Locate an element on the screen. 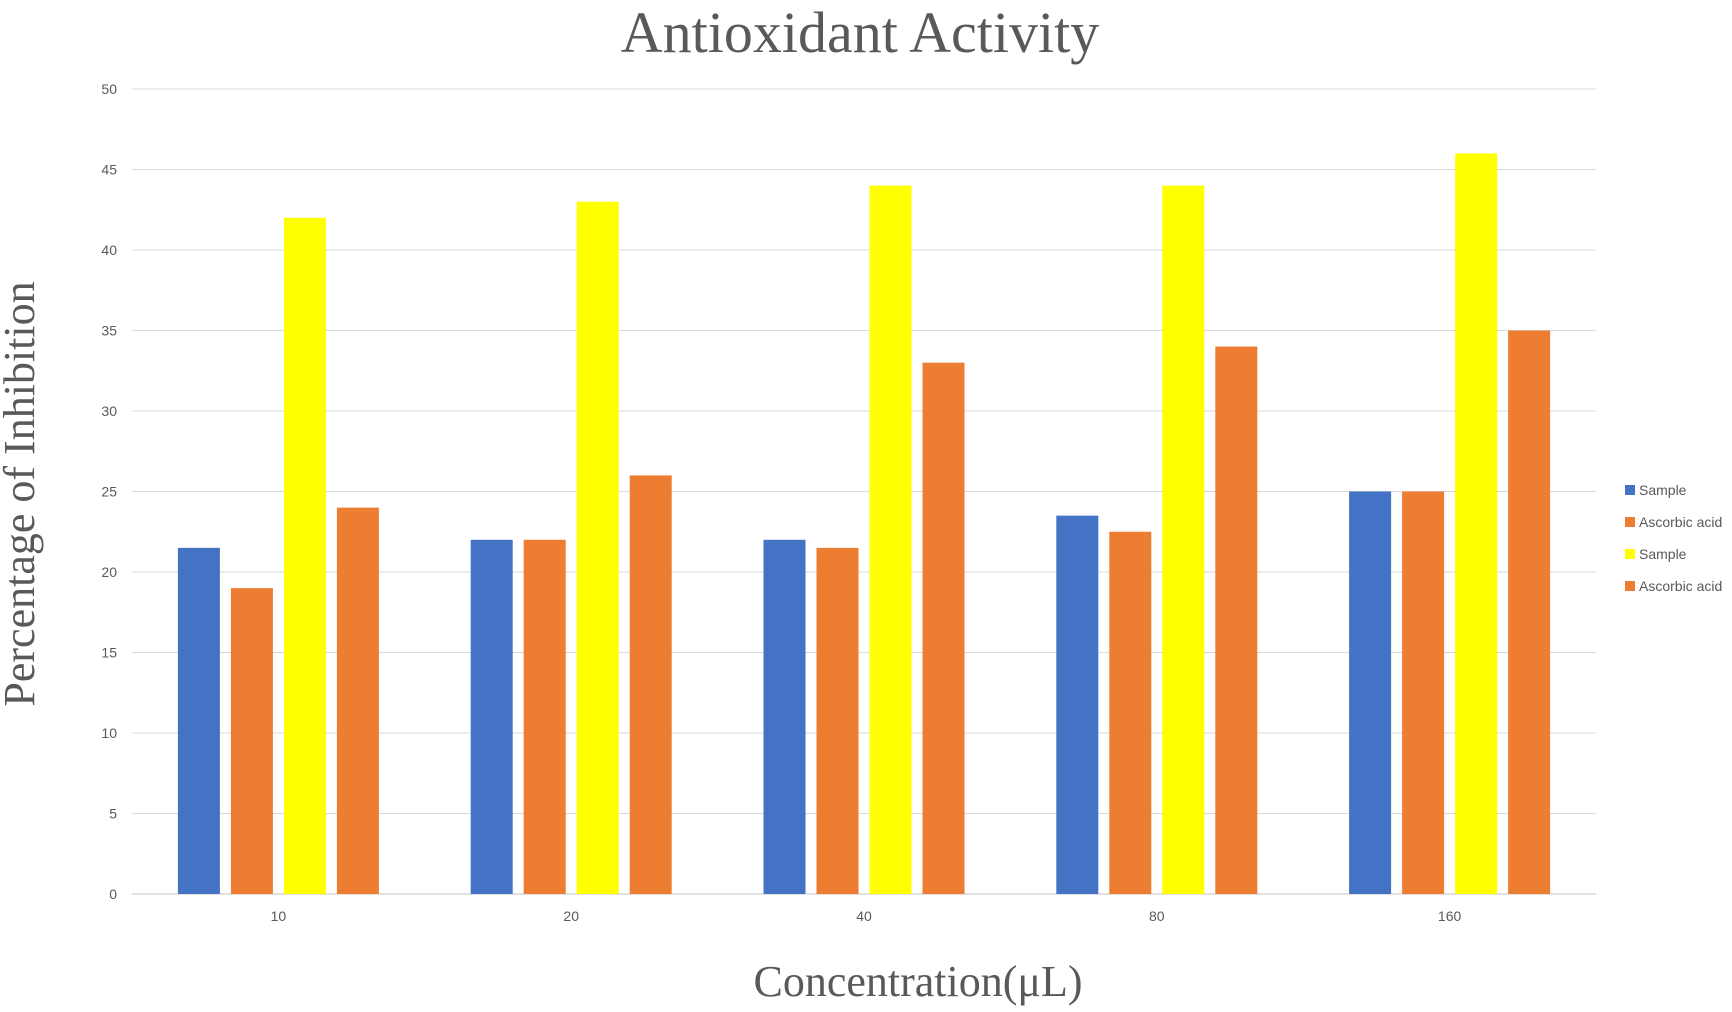  y-tick-label: 20 is located at coordinates (109, 572).